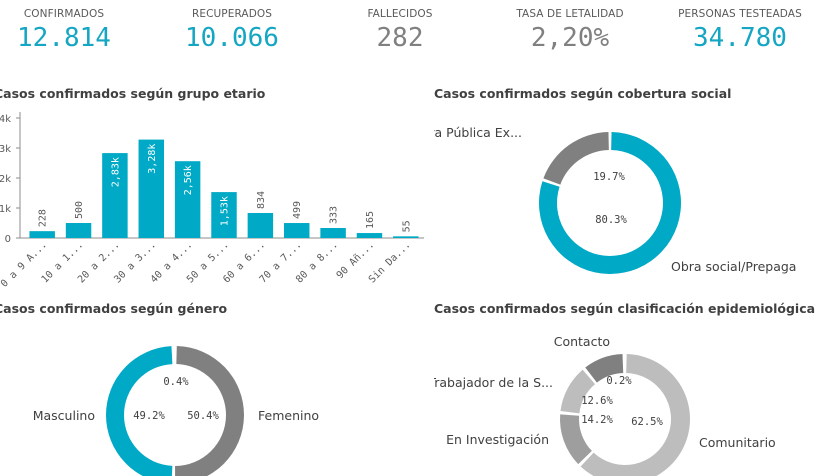 The image size is (816, 476). What do you see at coordinates (64, 38) in the screenshot?
I see `kpi-value: 12.814` at bounding box center [64, 38].